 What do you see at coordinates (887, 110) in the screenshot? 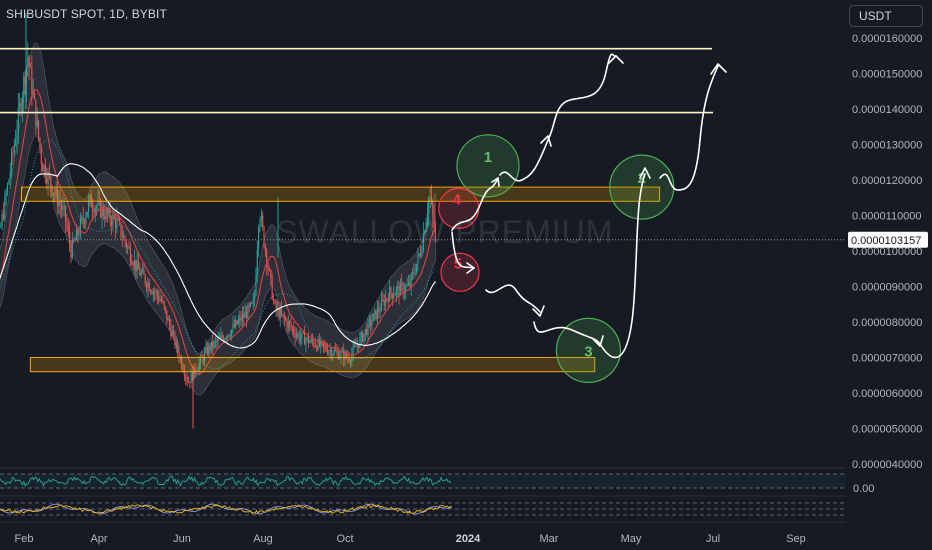
I see `price-tick-label: 0.0000140000` at bounding box center [887, 110].